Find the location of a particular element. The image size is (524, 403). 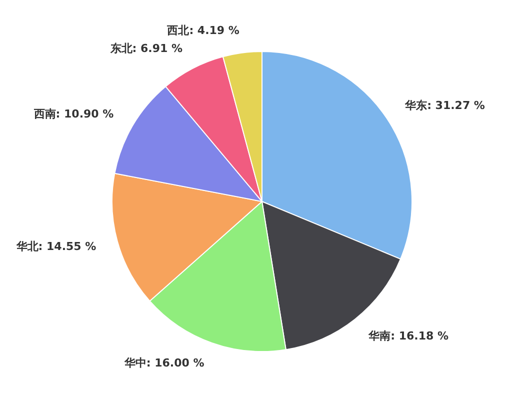

slice-label: 西南: 10.90 % is located at coordinates (73, 113).